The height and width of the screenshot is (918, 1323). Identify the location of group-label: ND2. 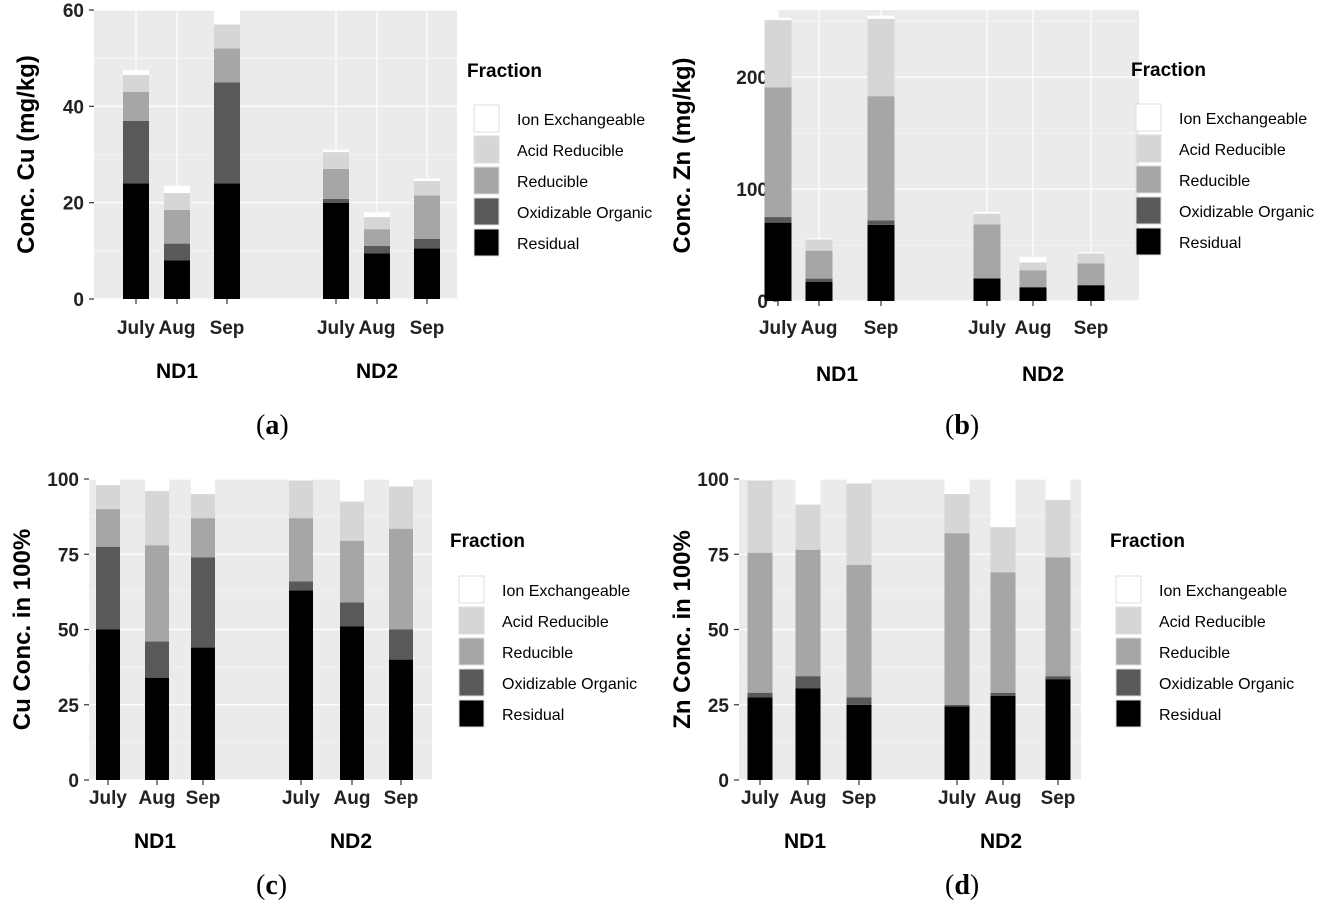
(377, 371).